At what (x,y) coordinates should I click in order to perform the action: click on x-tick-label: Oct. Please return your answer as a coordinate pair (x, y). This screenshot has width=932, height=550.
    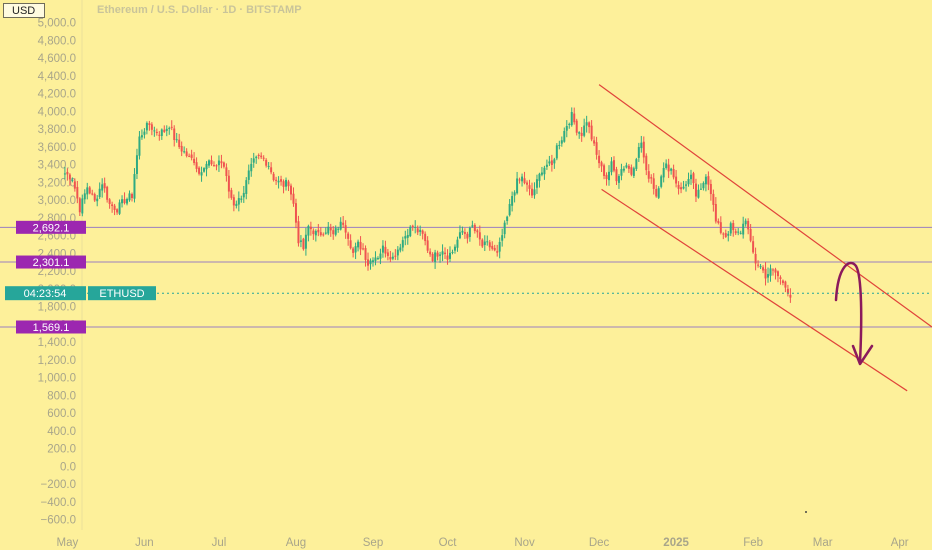
    Looking at the image, I should click on (448, 543).